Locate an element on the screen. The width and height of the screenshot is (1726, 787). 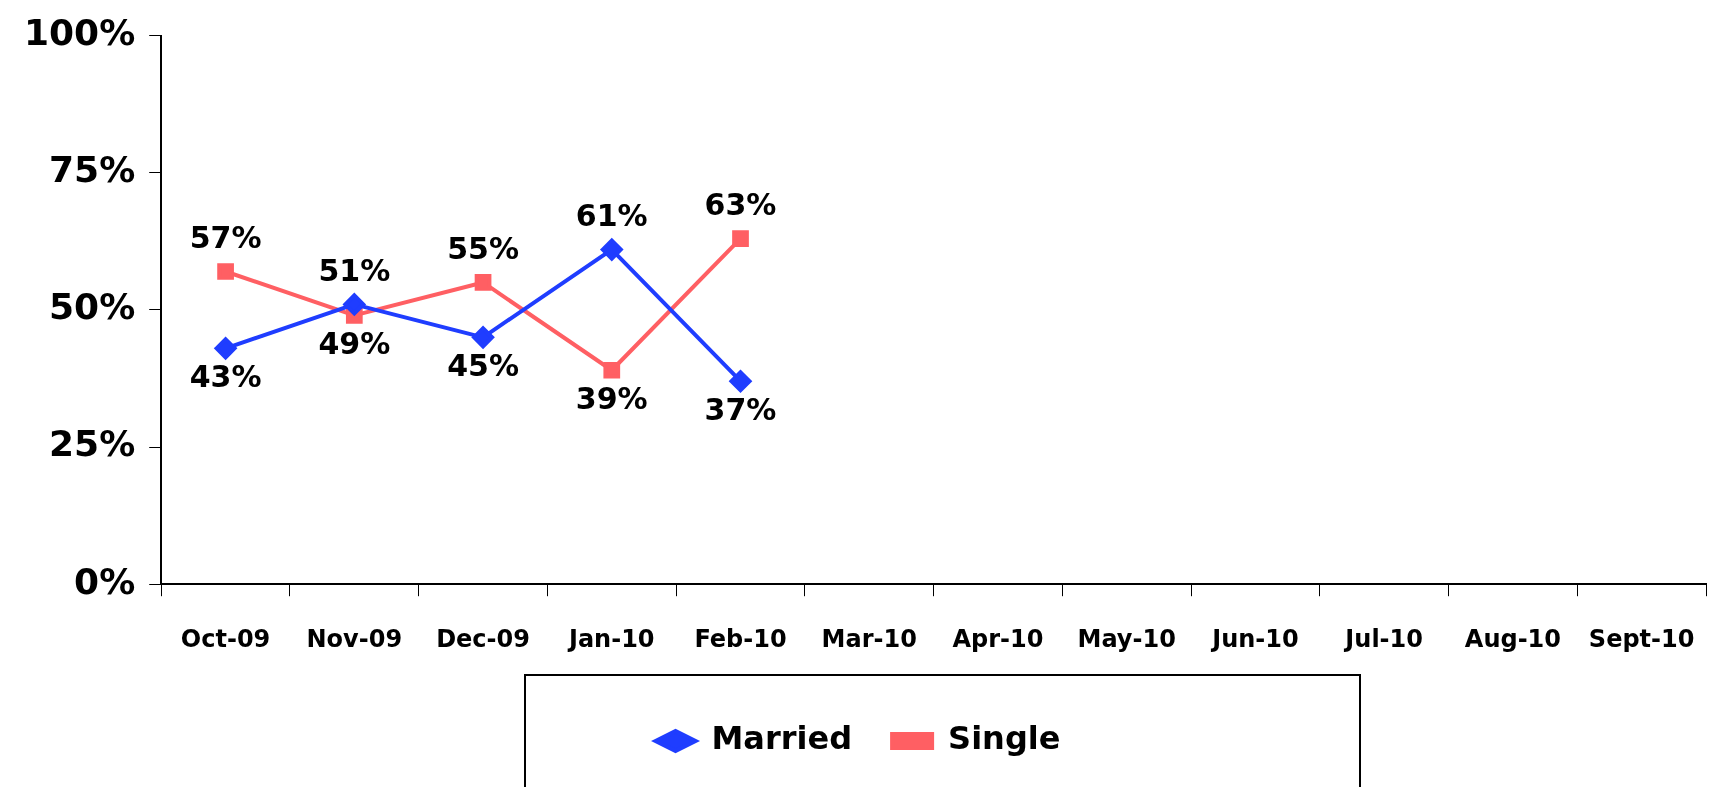
x-tick-label: Jul-10 is located at coordinates (1383, 638).